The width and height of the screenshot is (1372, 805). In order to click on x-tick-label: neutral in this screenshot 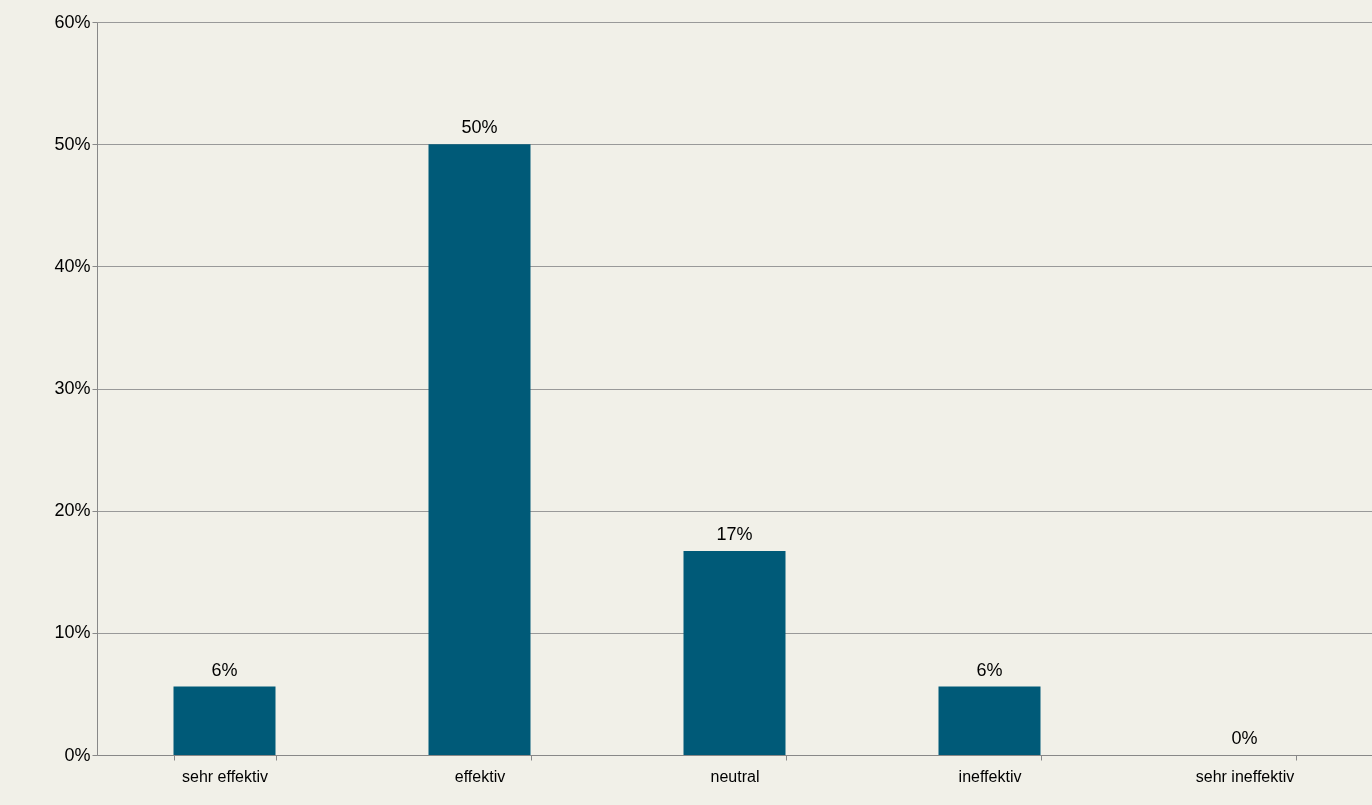, I will do `click(735, 776)`.